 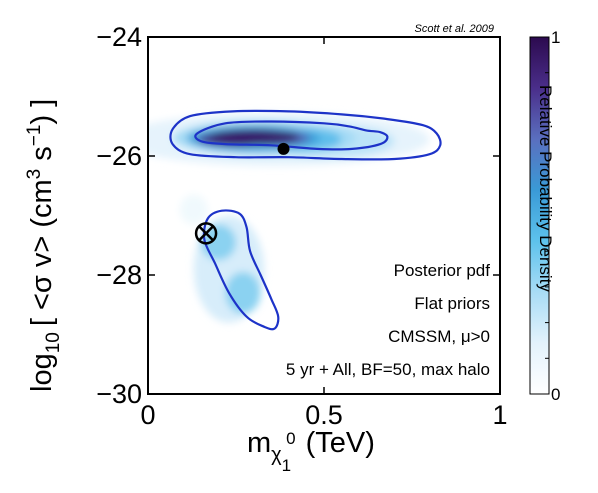 I want to click on colorbar-label: Relative Probability Density, so click(x=545, y=188).